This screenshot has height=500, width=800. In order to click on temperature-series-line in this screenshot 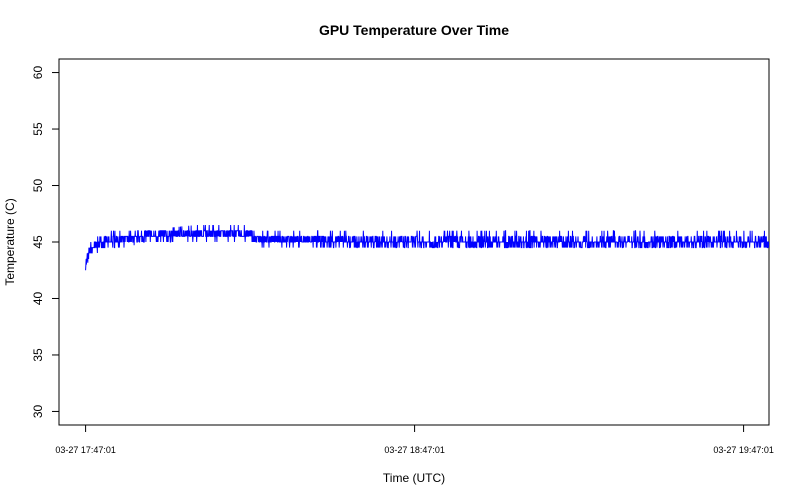, I will do `click(427, 248)`.